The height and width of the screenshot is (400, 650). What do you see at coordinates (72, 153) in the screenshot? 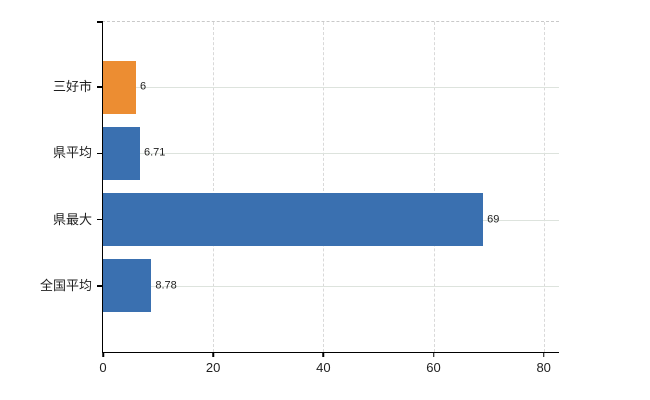
I see `category-label: 県平均` at bounding box center [72, 153].